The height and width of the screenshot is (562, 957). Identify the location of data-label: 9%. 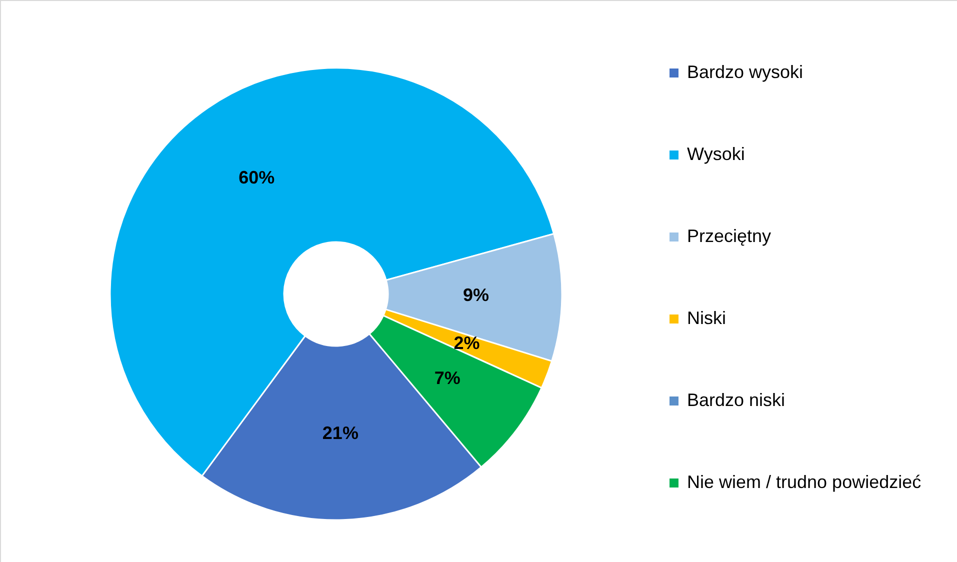
(475, 295).